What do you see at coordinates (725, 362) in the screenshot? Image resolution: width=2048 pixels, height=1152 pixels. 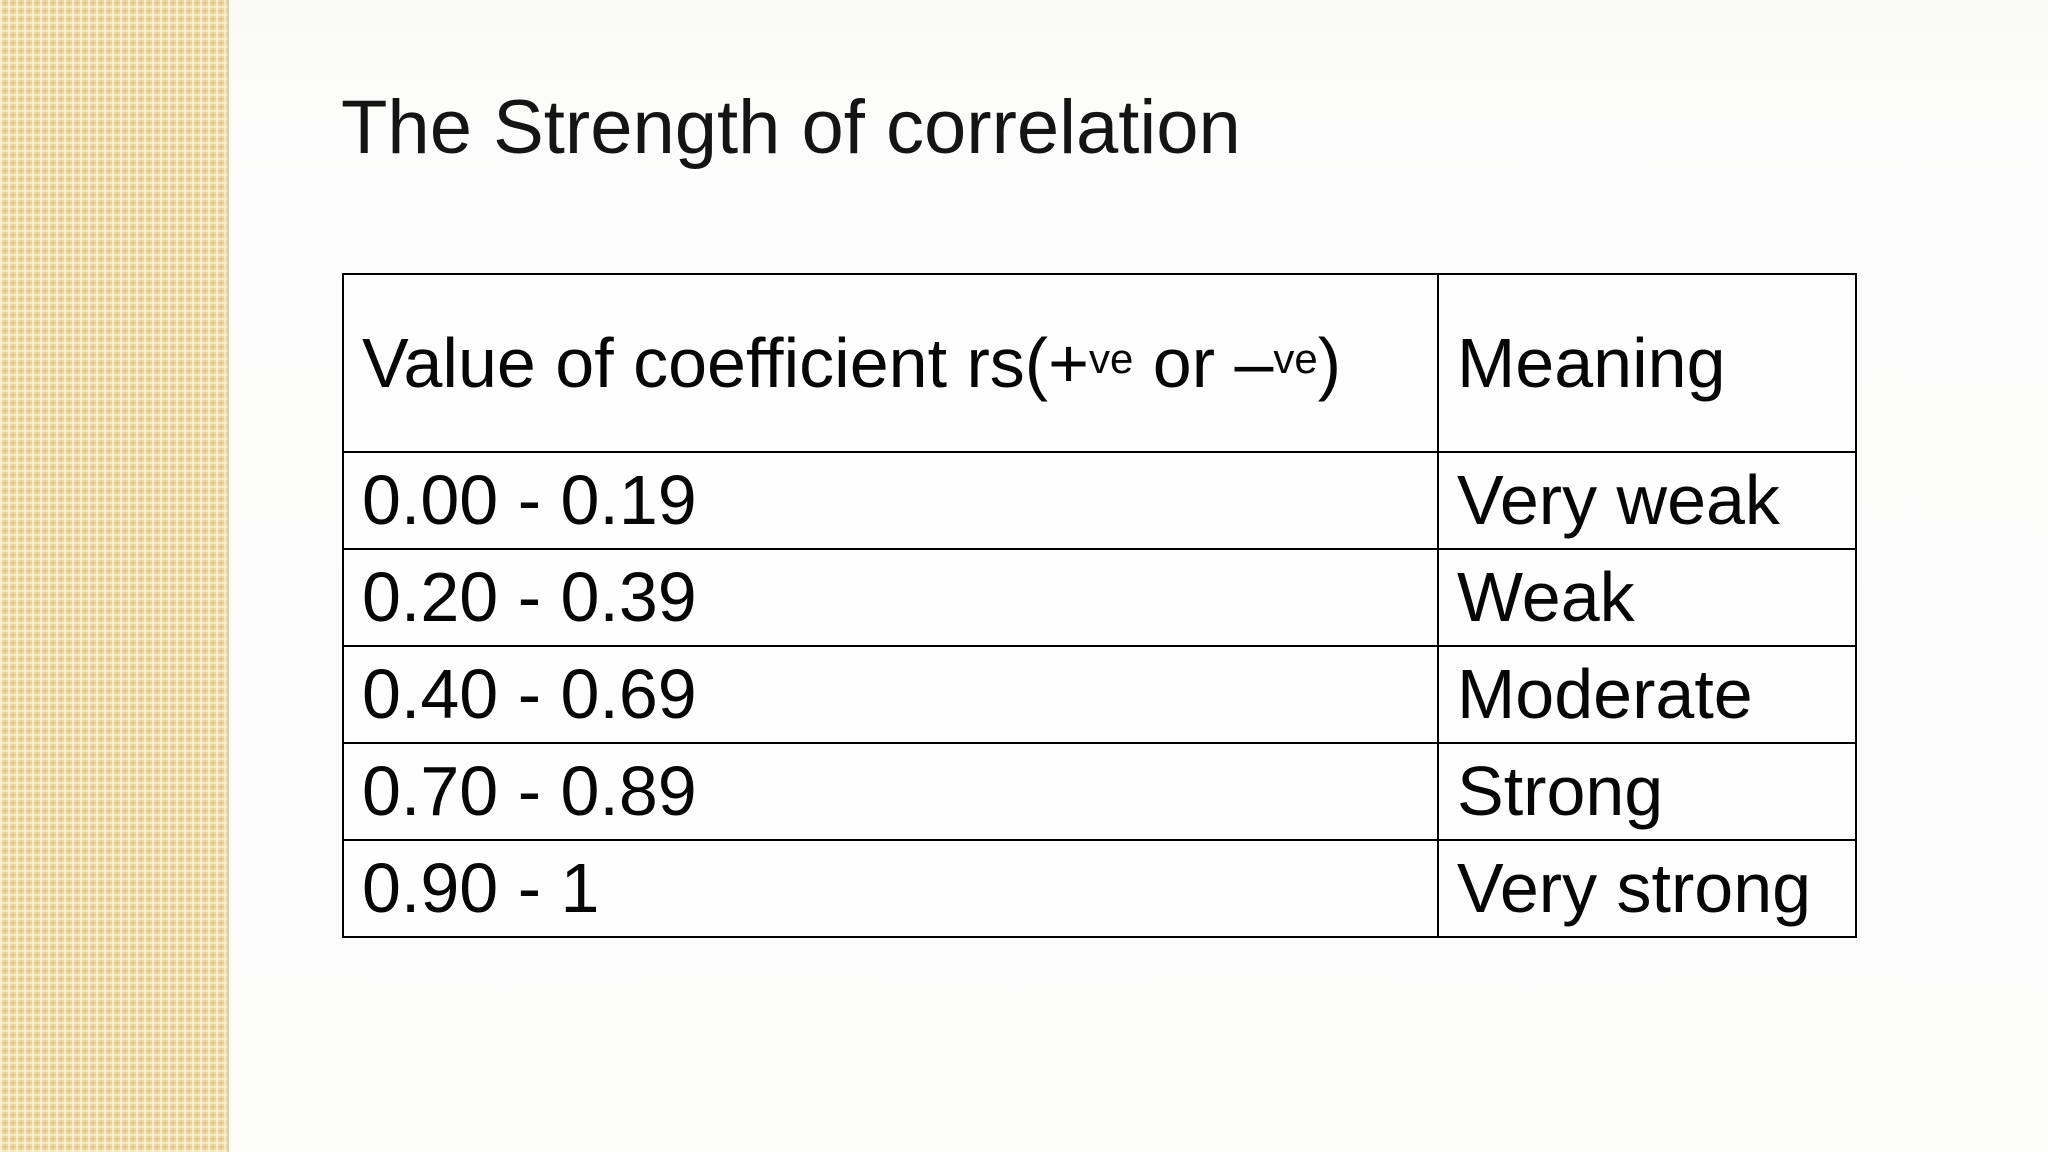 I see `header-col1-prefix: Value of coefficient rs(+` at bounding box center [725, 362].